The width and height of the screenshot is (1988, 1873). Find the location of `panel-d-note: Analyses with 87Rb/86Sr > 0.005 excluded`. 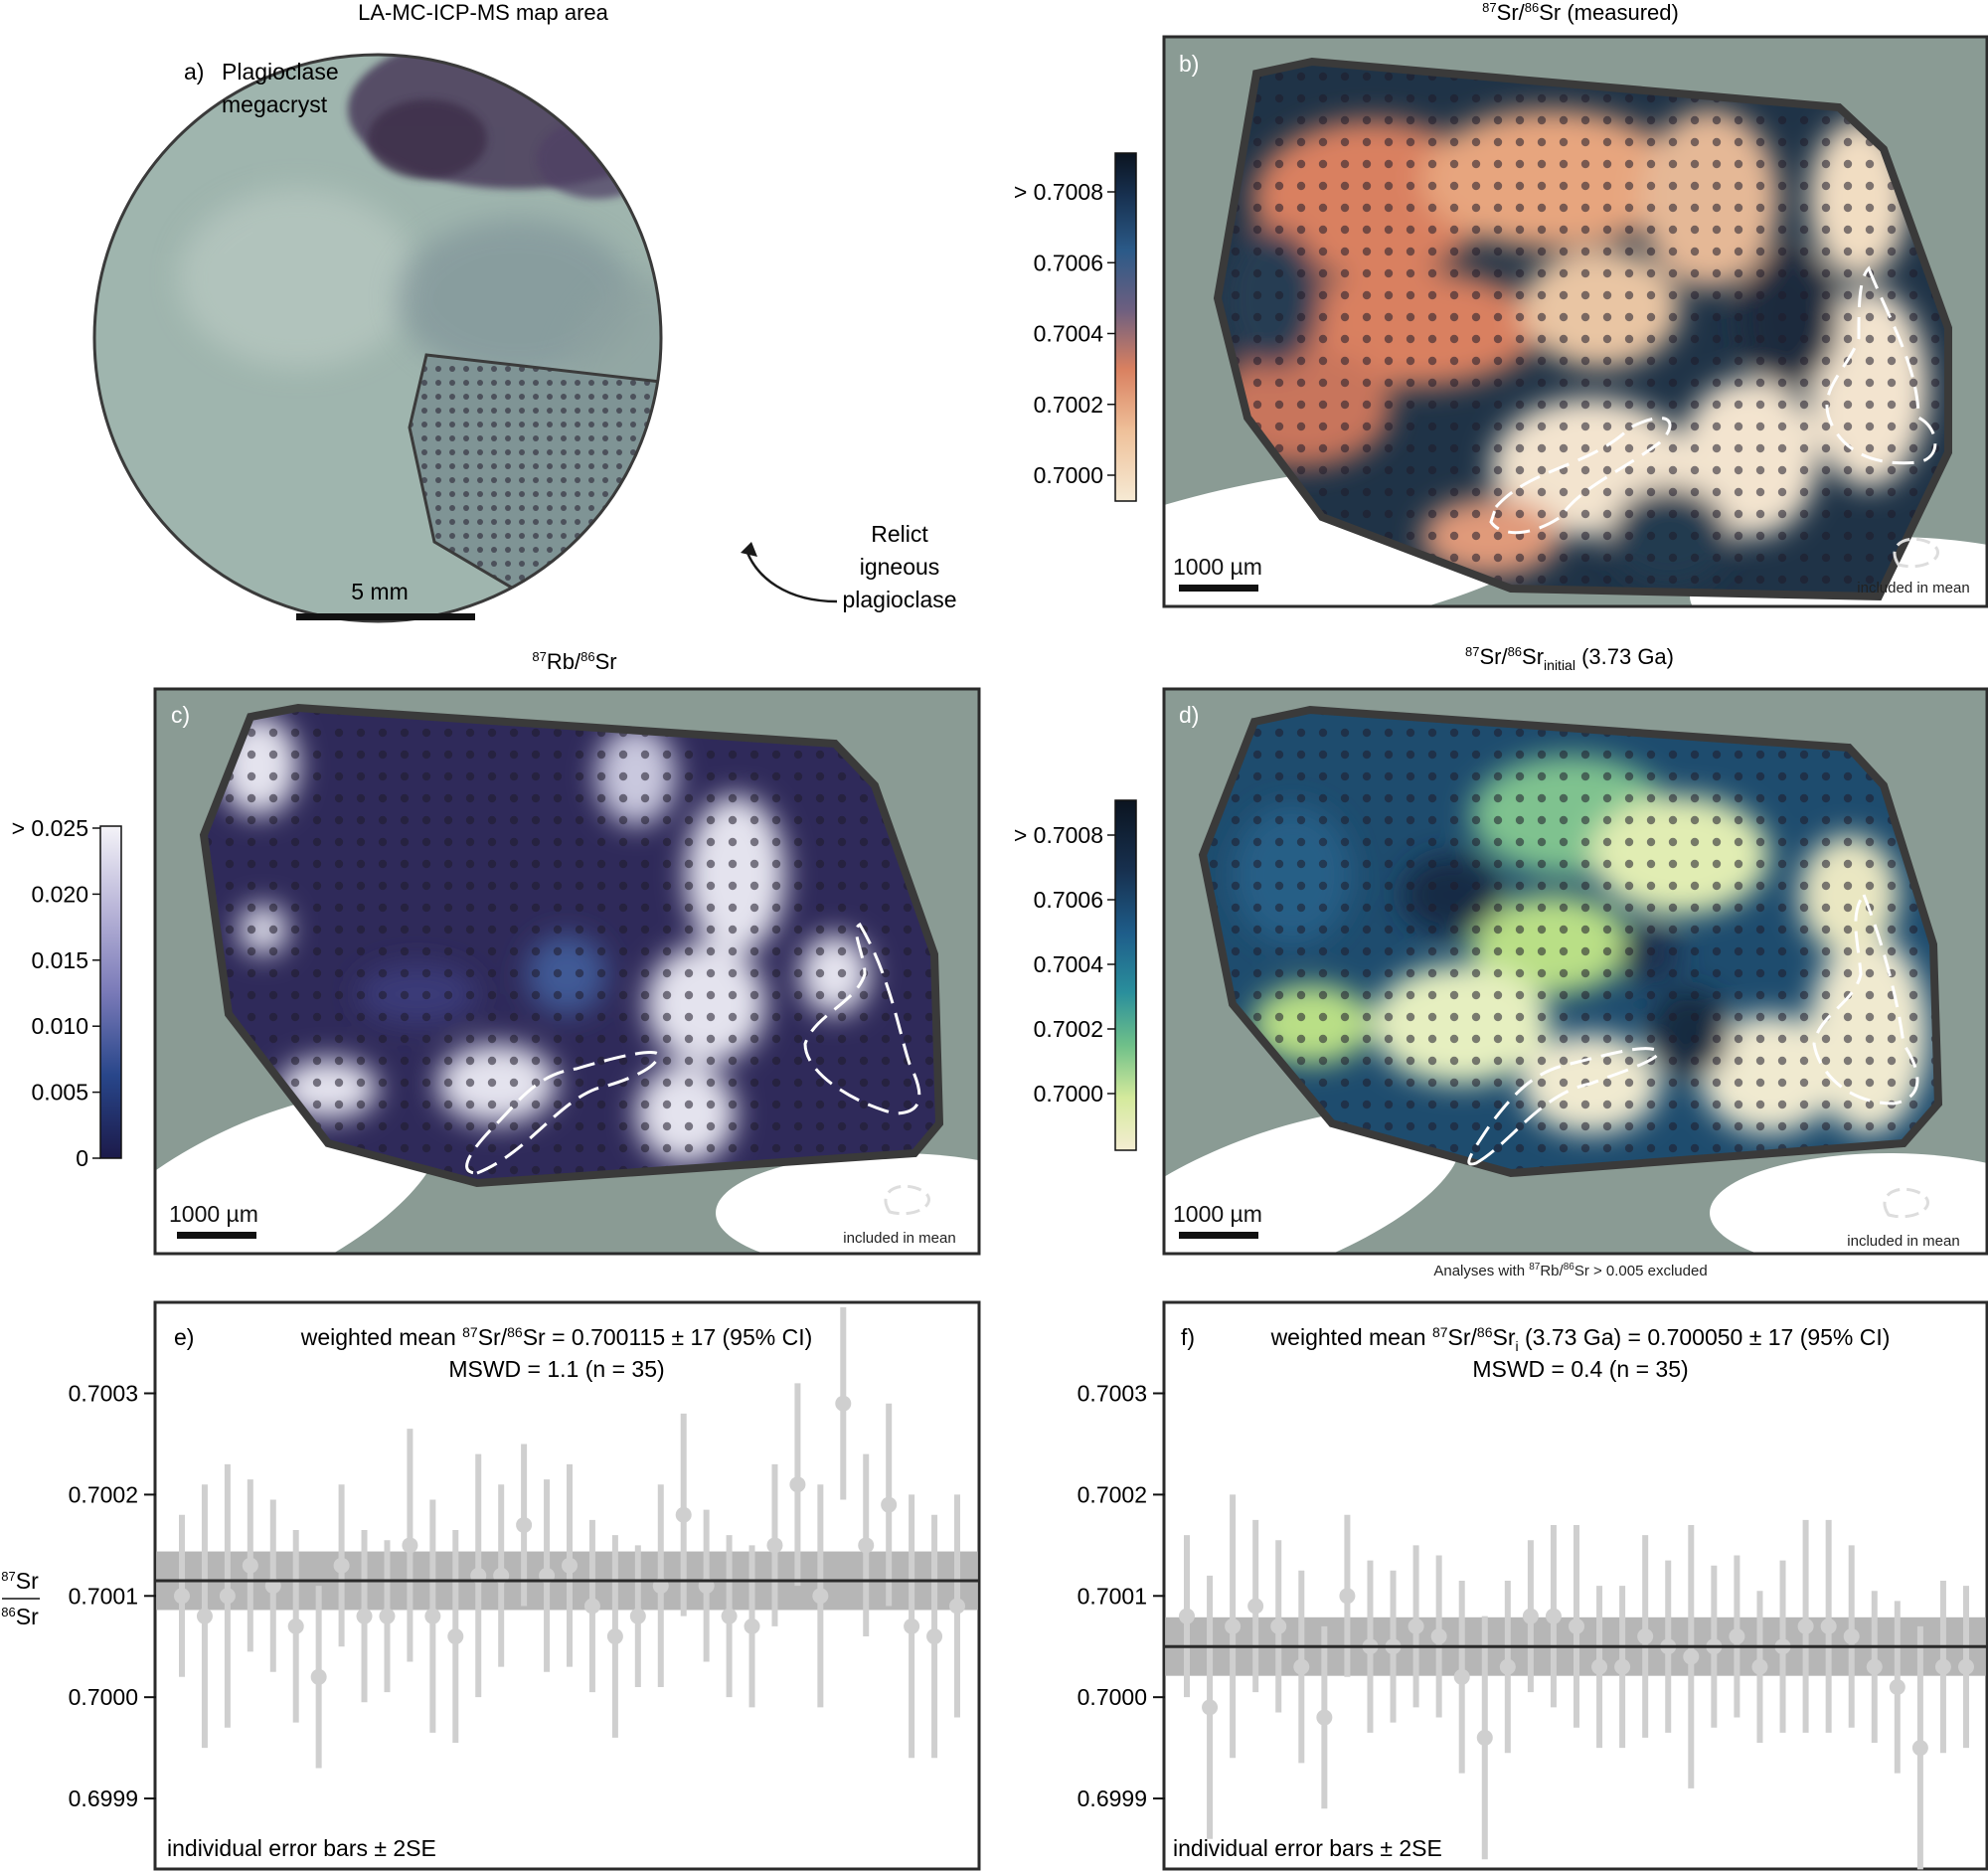

panel-d-note: Analyses with 87Rb/86Sr > 0.005 excluded is located at coordinates (1570, 1270).